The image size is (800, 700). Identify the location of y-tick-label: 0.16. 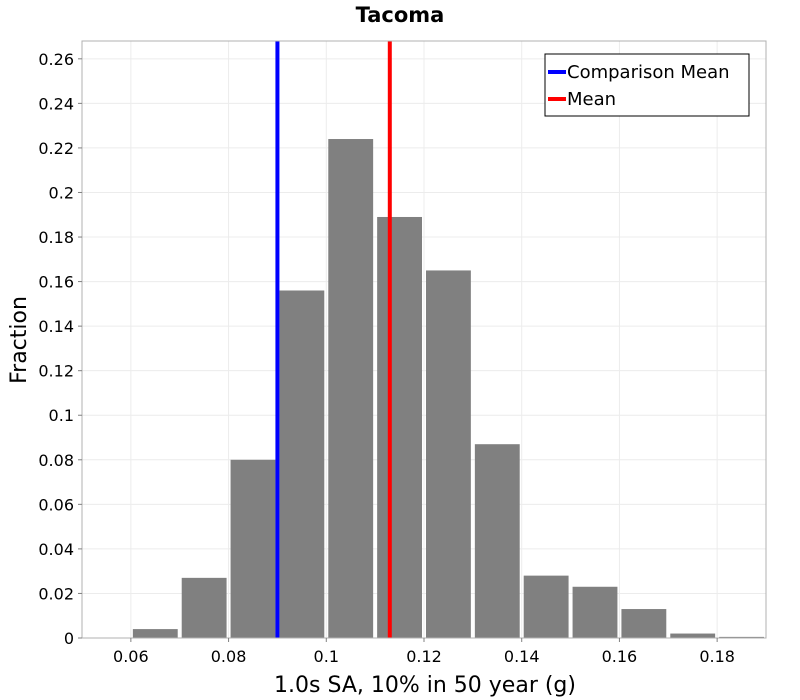
(56, 282).